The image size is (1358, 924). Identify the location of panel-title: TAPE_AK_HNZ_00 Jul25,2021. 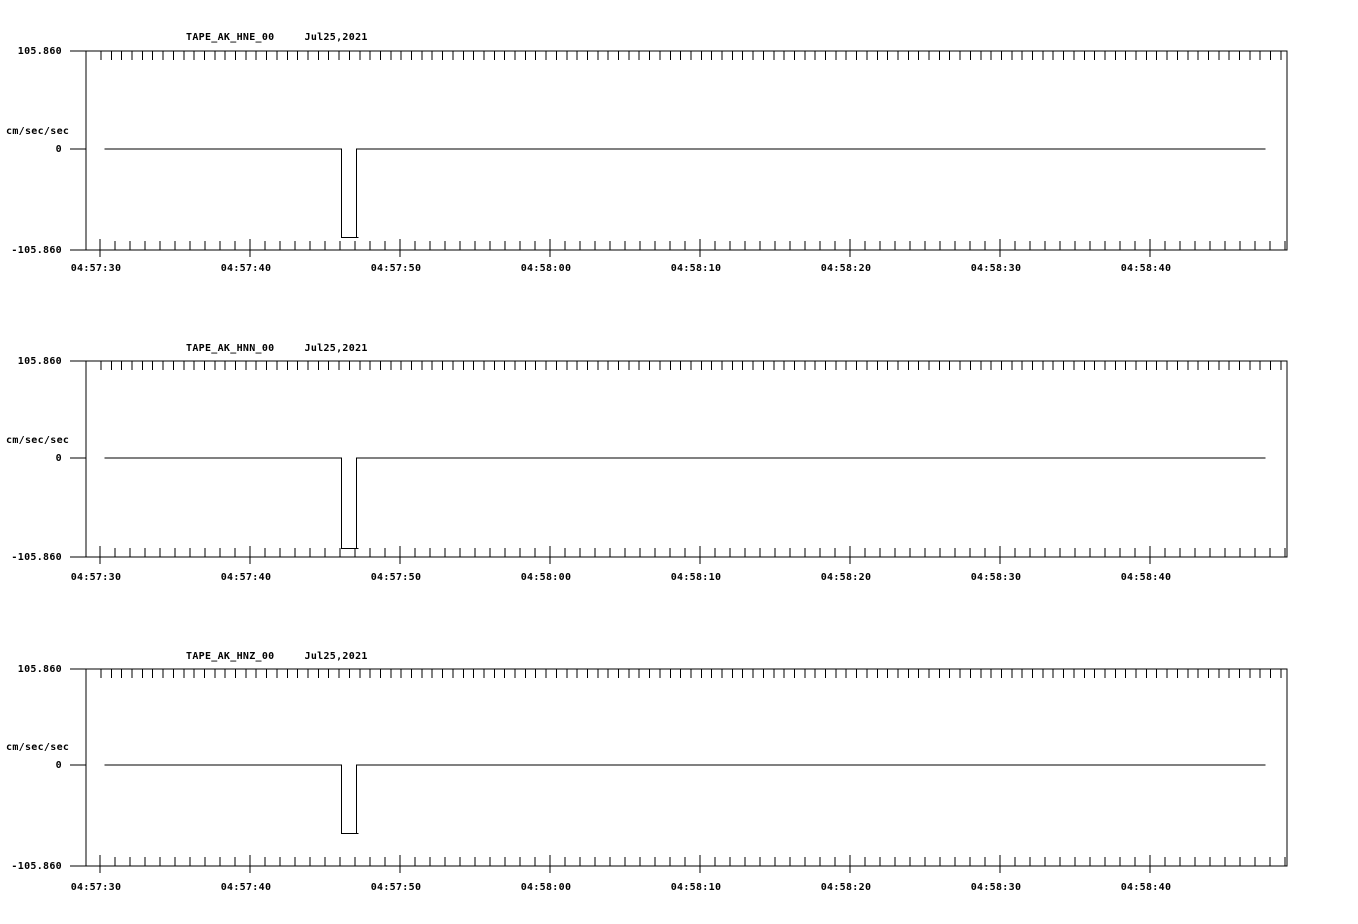
(277, 656).